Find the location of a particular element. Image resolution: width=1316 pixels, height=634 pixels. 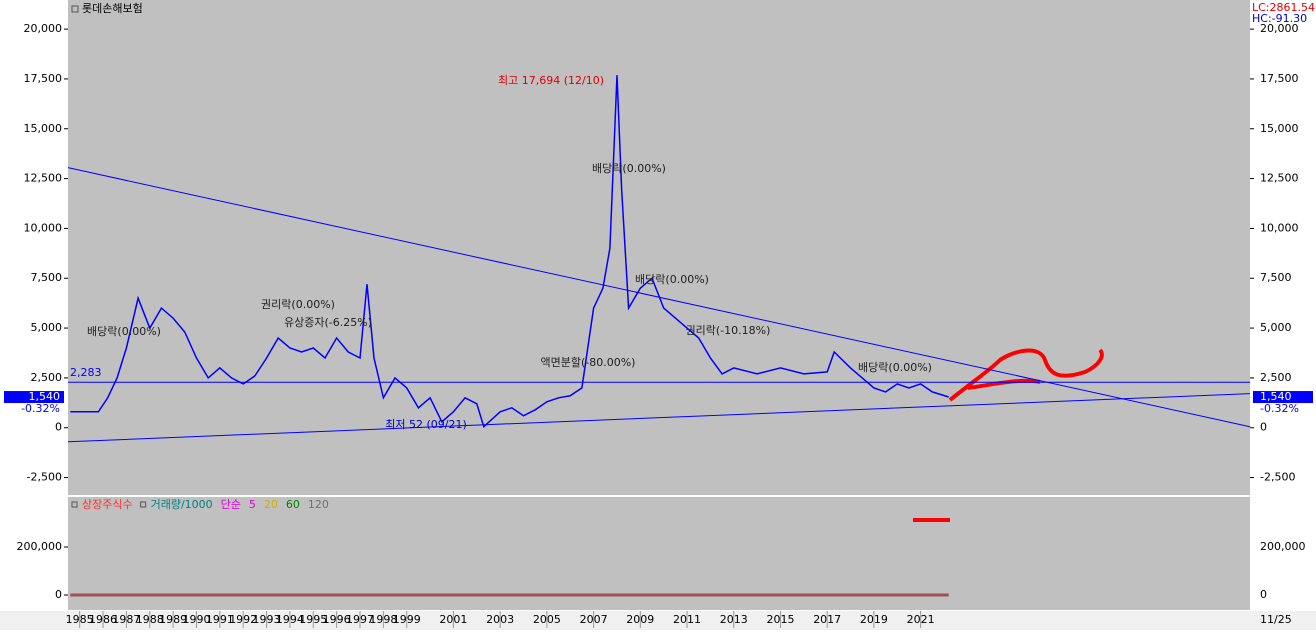

y-tick-label-right: 2,500 is located at coordinates (1276, 377).